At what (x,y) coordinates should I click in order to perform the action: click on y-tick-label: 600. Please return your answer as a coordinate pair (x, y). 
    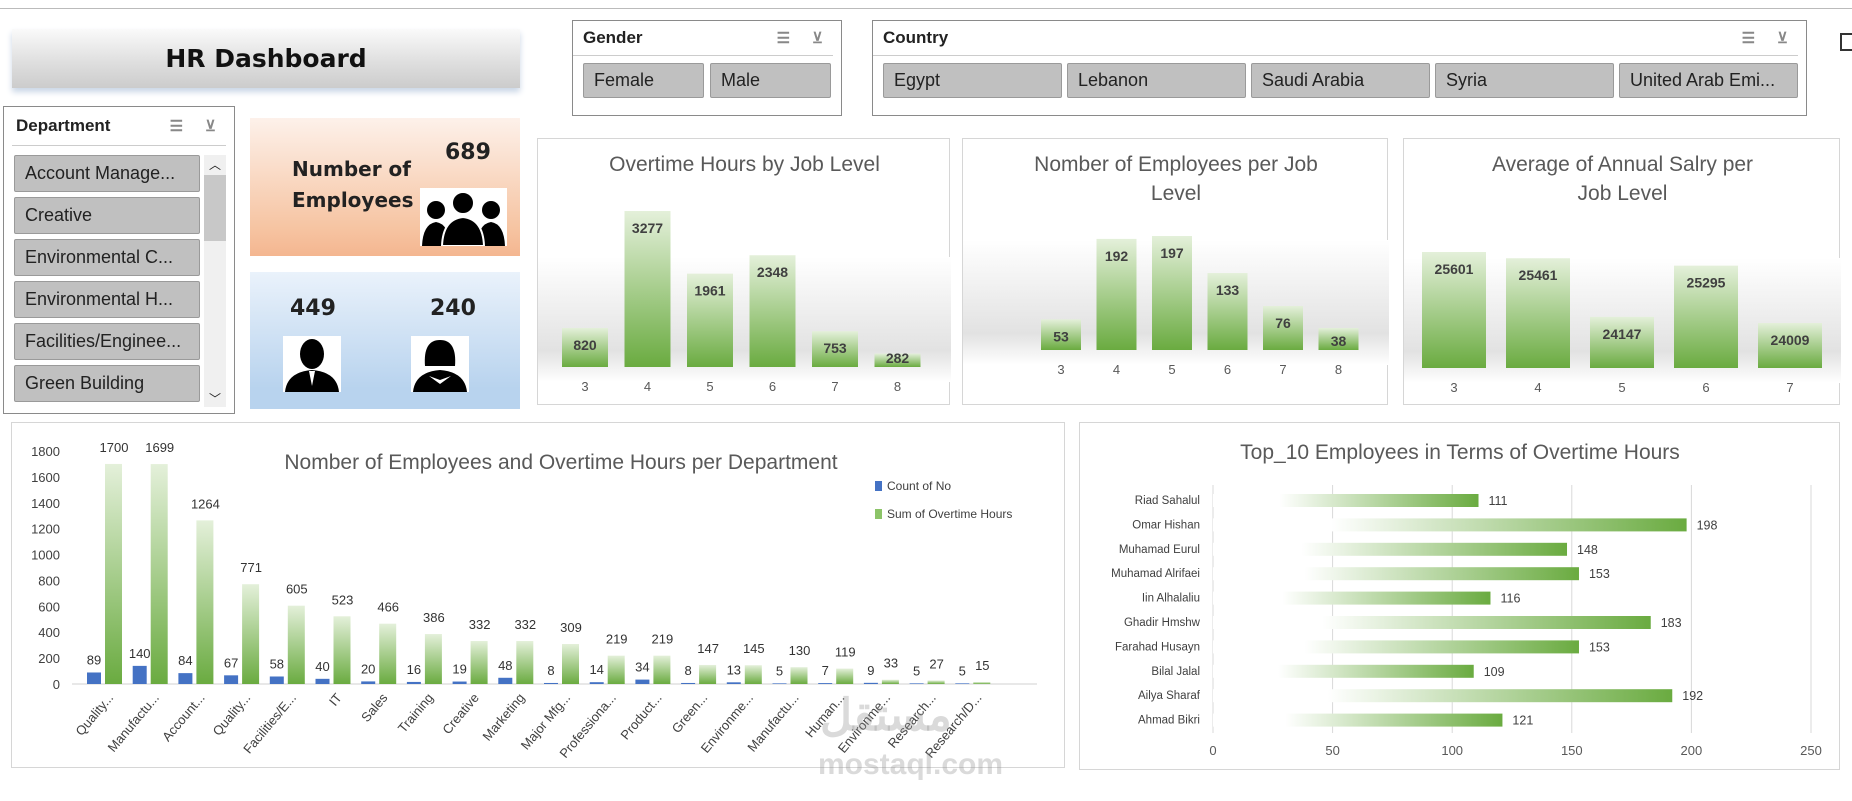
    Looking at the image, I should click on (49, 606).